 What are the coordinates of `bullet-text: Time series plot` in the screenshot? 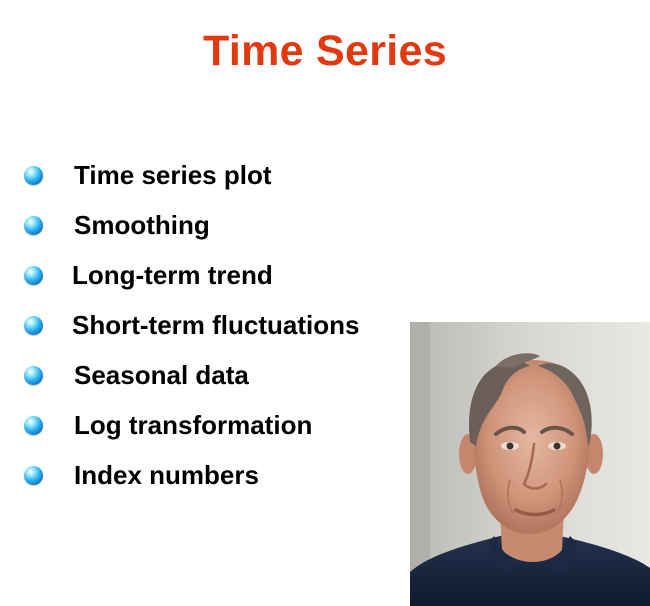 It's located at (173, 174).